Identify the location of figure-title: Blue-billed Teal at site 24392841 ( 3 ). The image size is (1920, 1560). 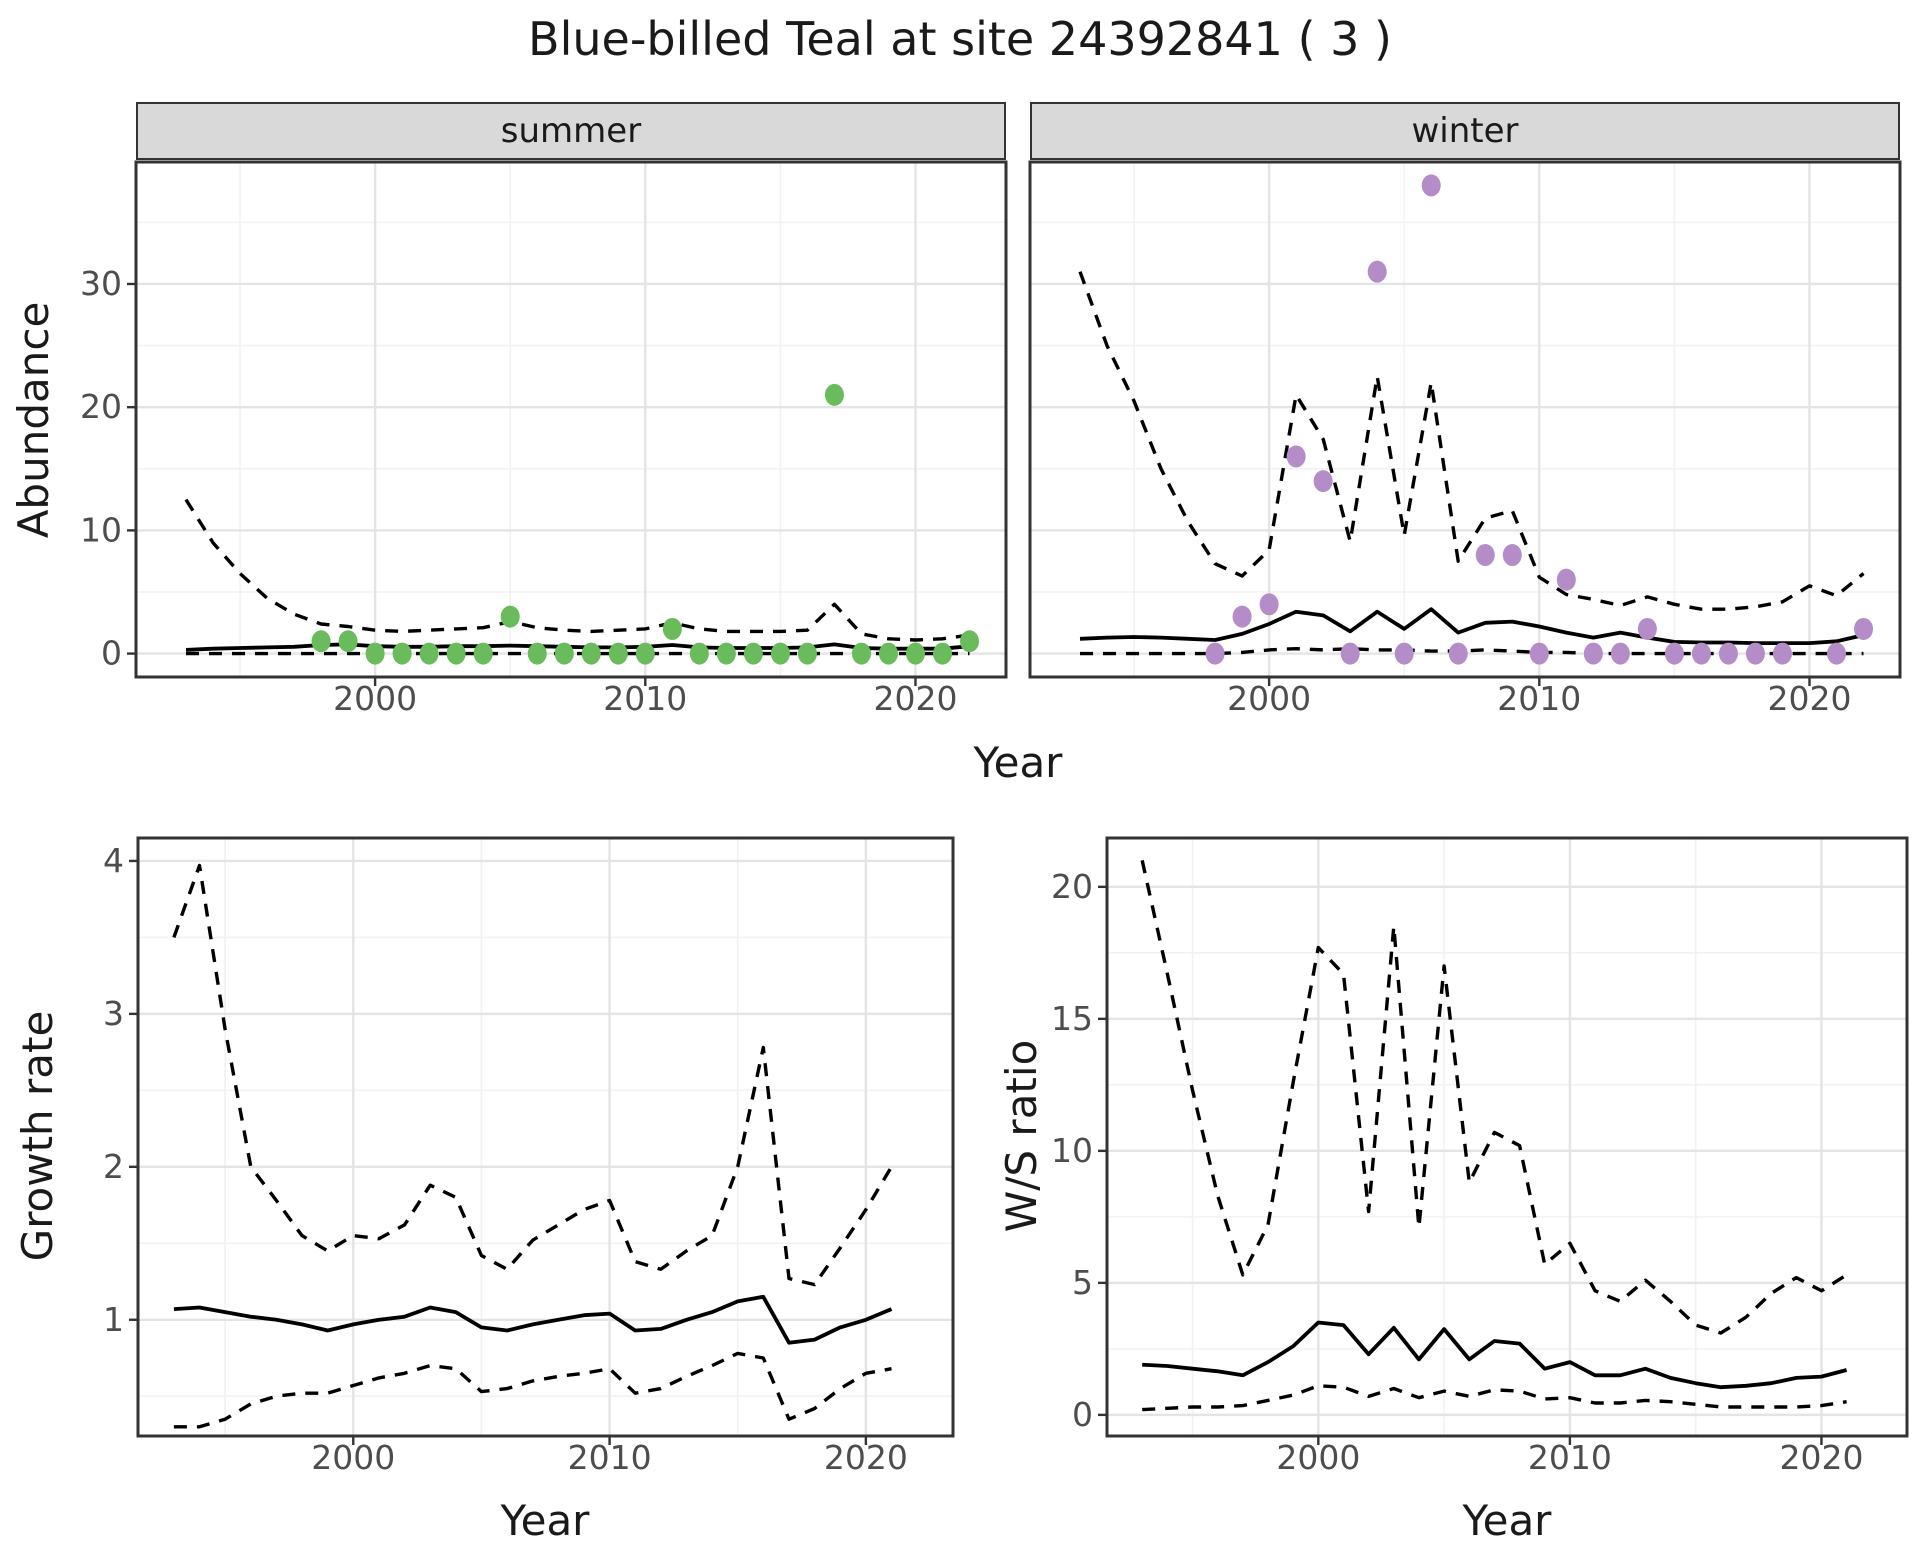
(960, 39).